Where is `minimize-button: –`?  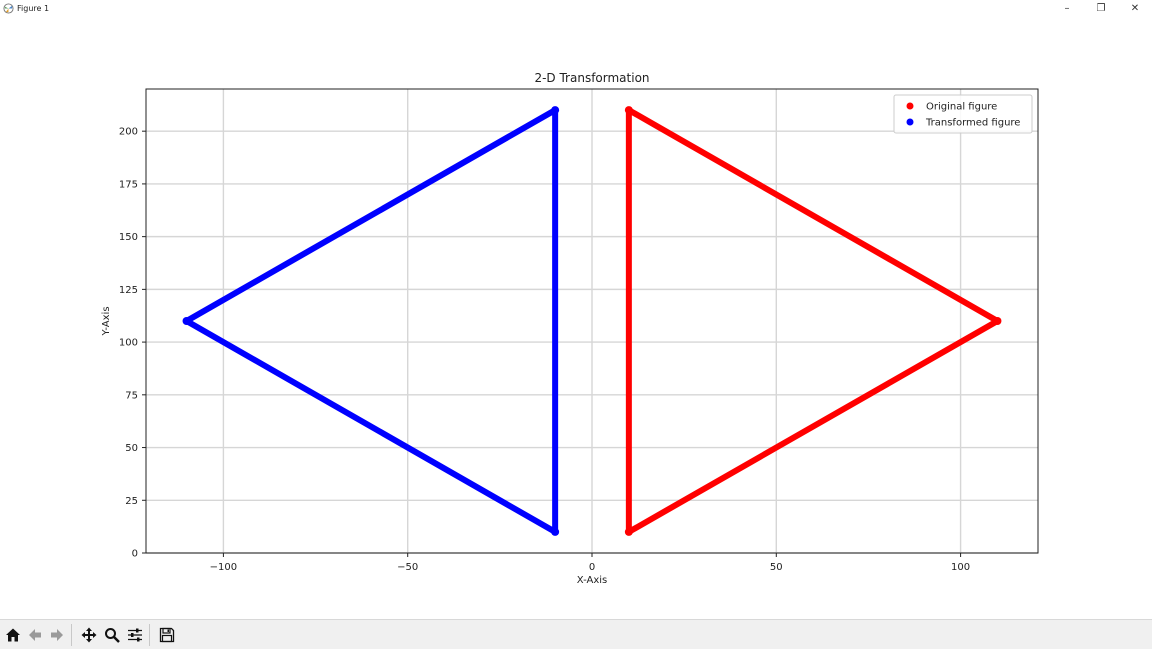 minimize-button: – is located at coordinates (1067, 8).